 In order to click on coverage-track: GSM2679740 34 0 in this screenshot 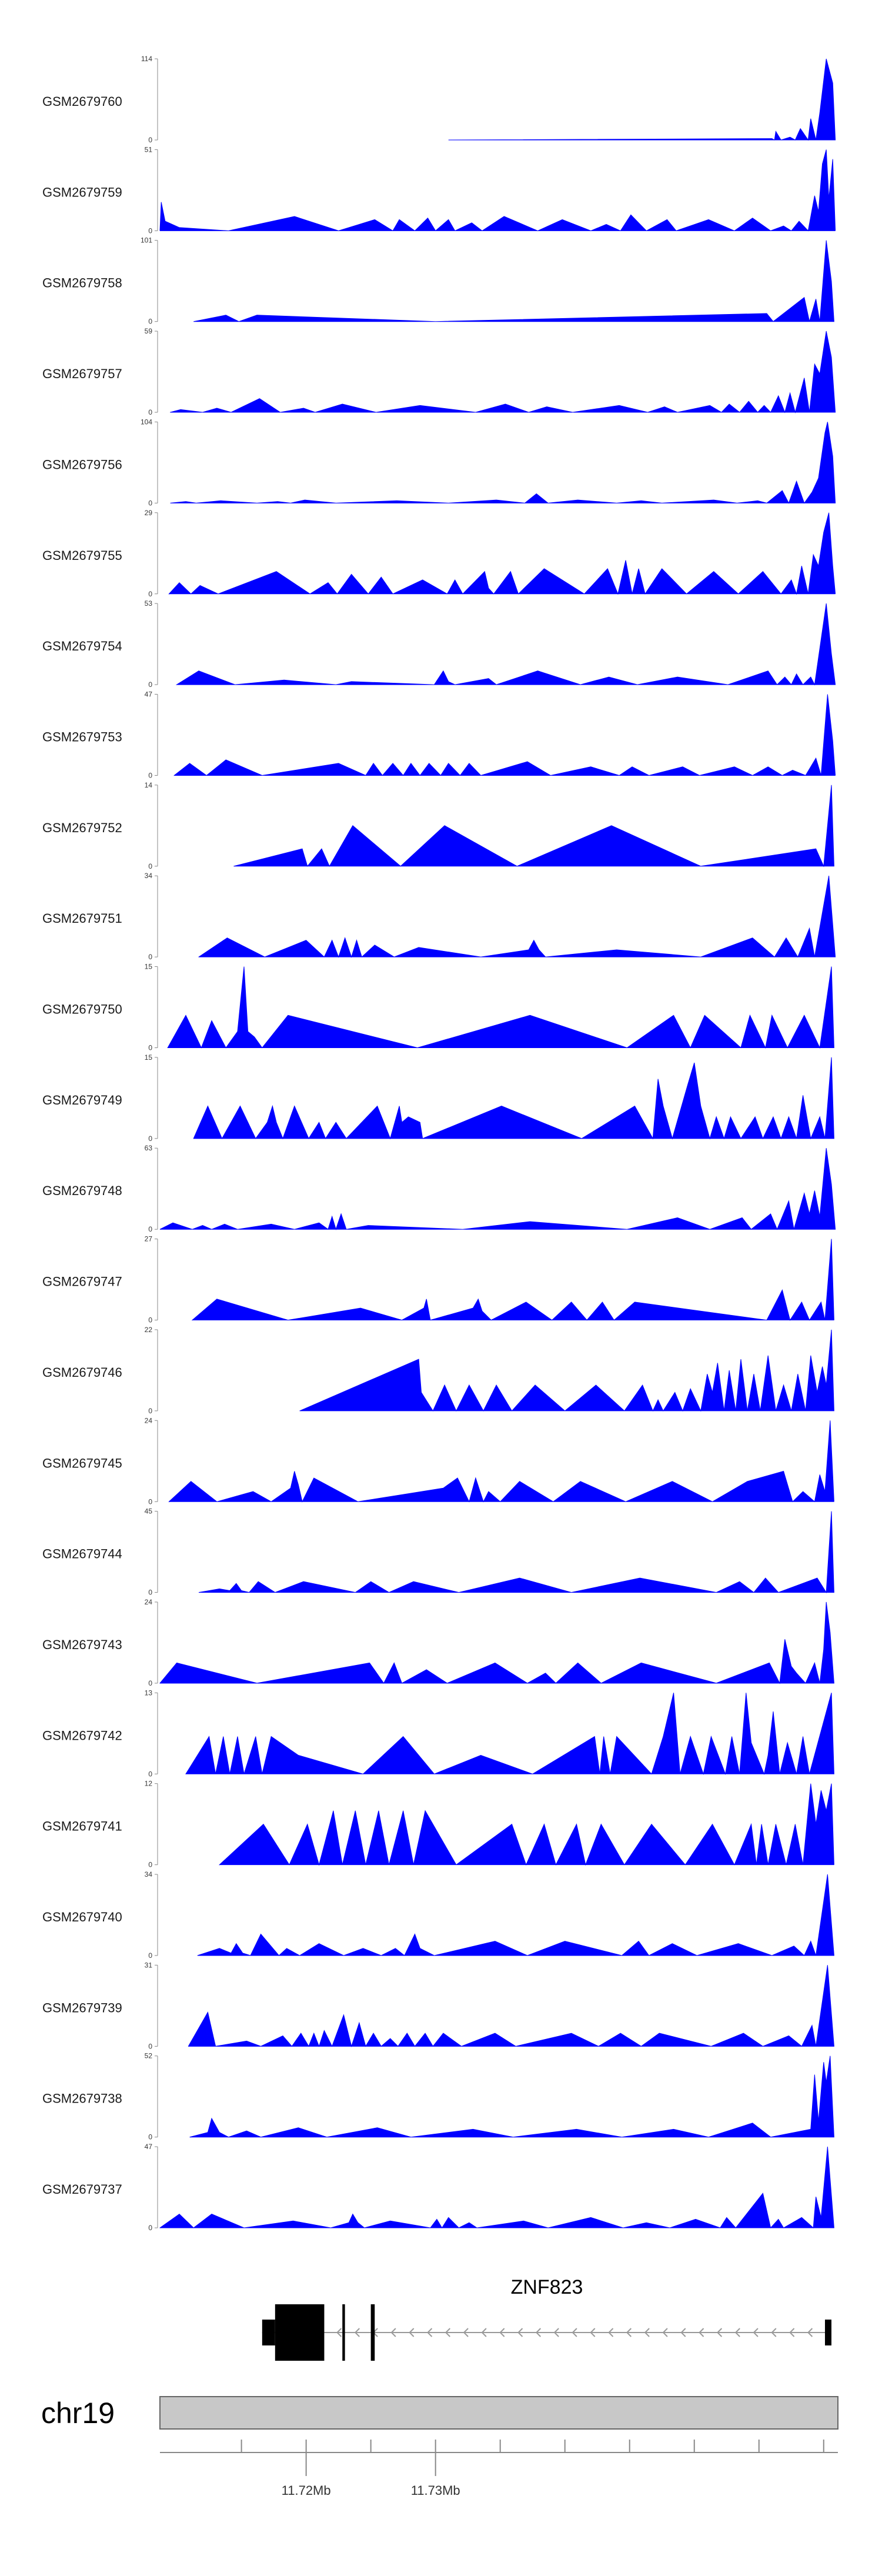, I will do `click(438, 1915)`.